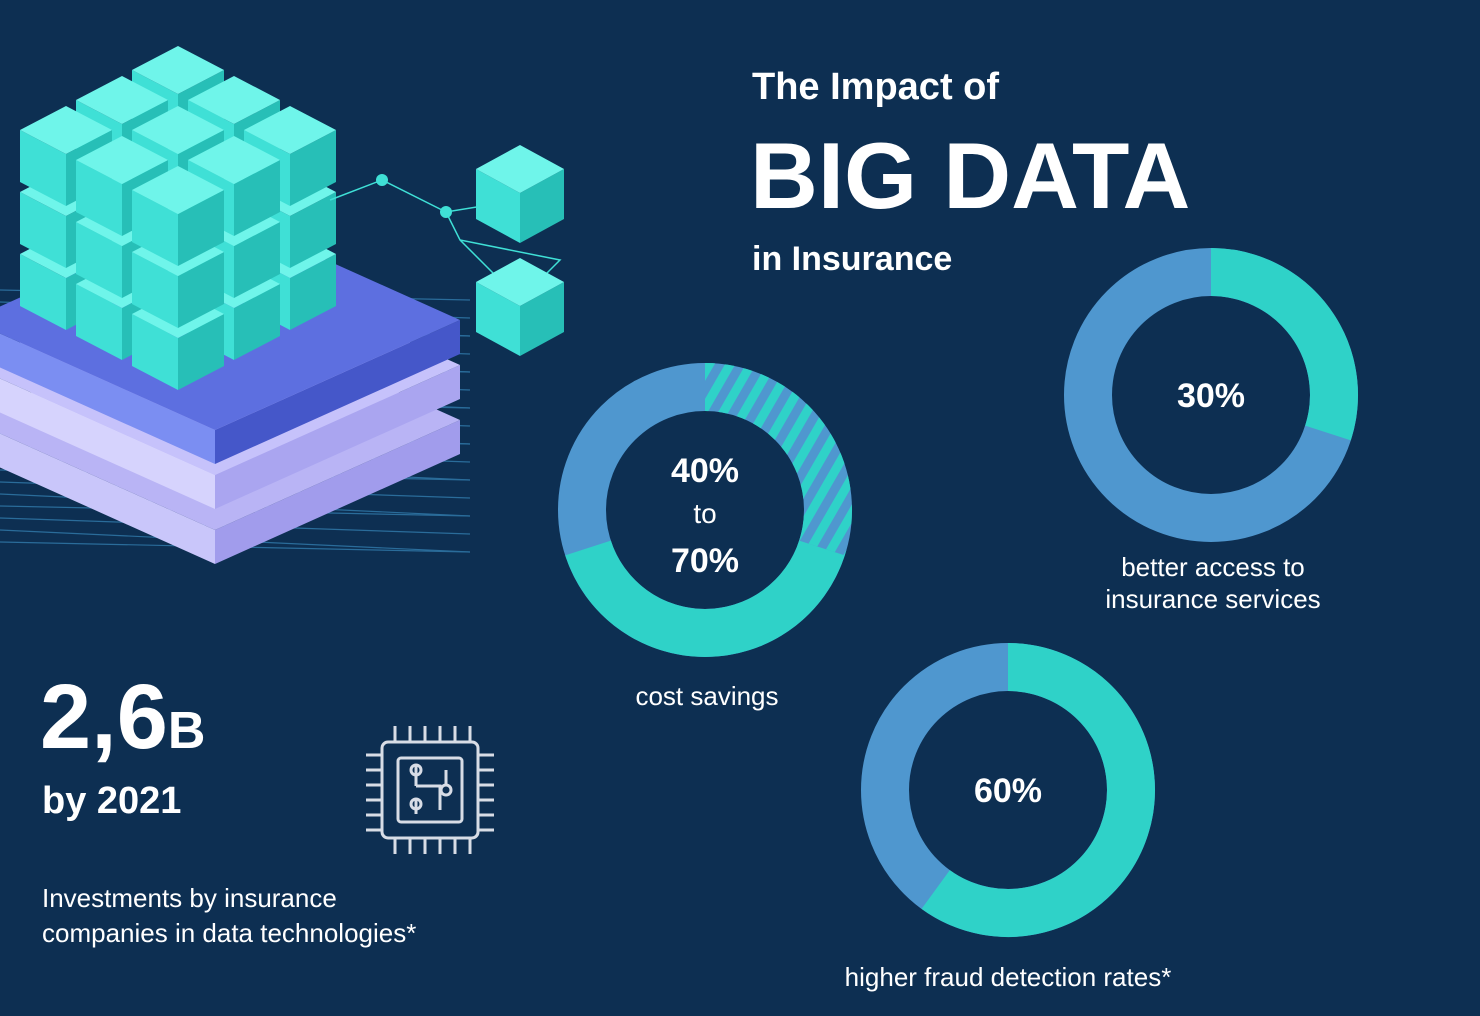  I want to click on chip-icon, so click(430, 790).